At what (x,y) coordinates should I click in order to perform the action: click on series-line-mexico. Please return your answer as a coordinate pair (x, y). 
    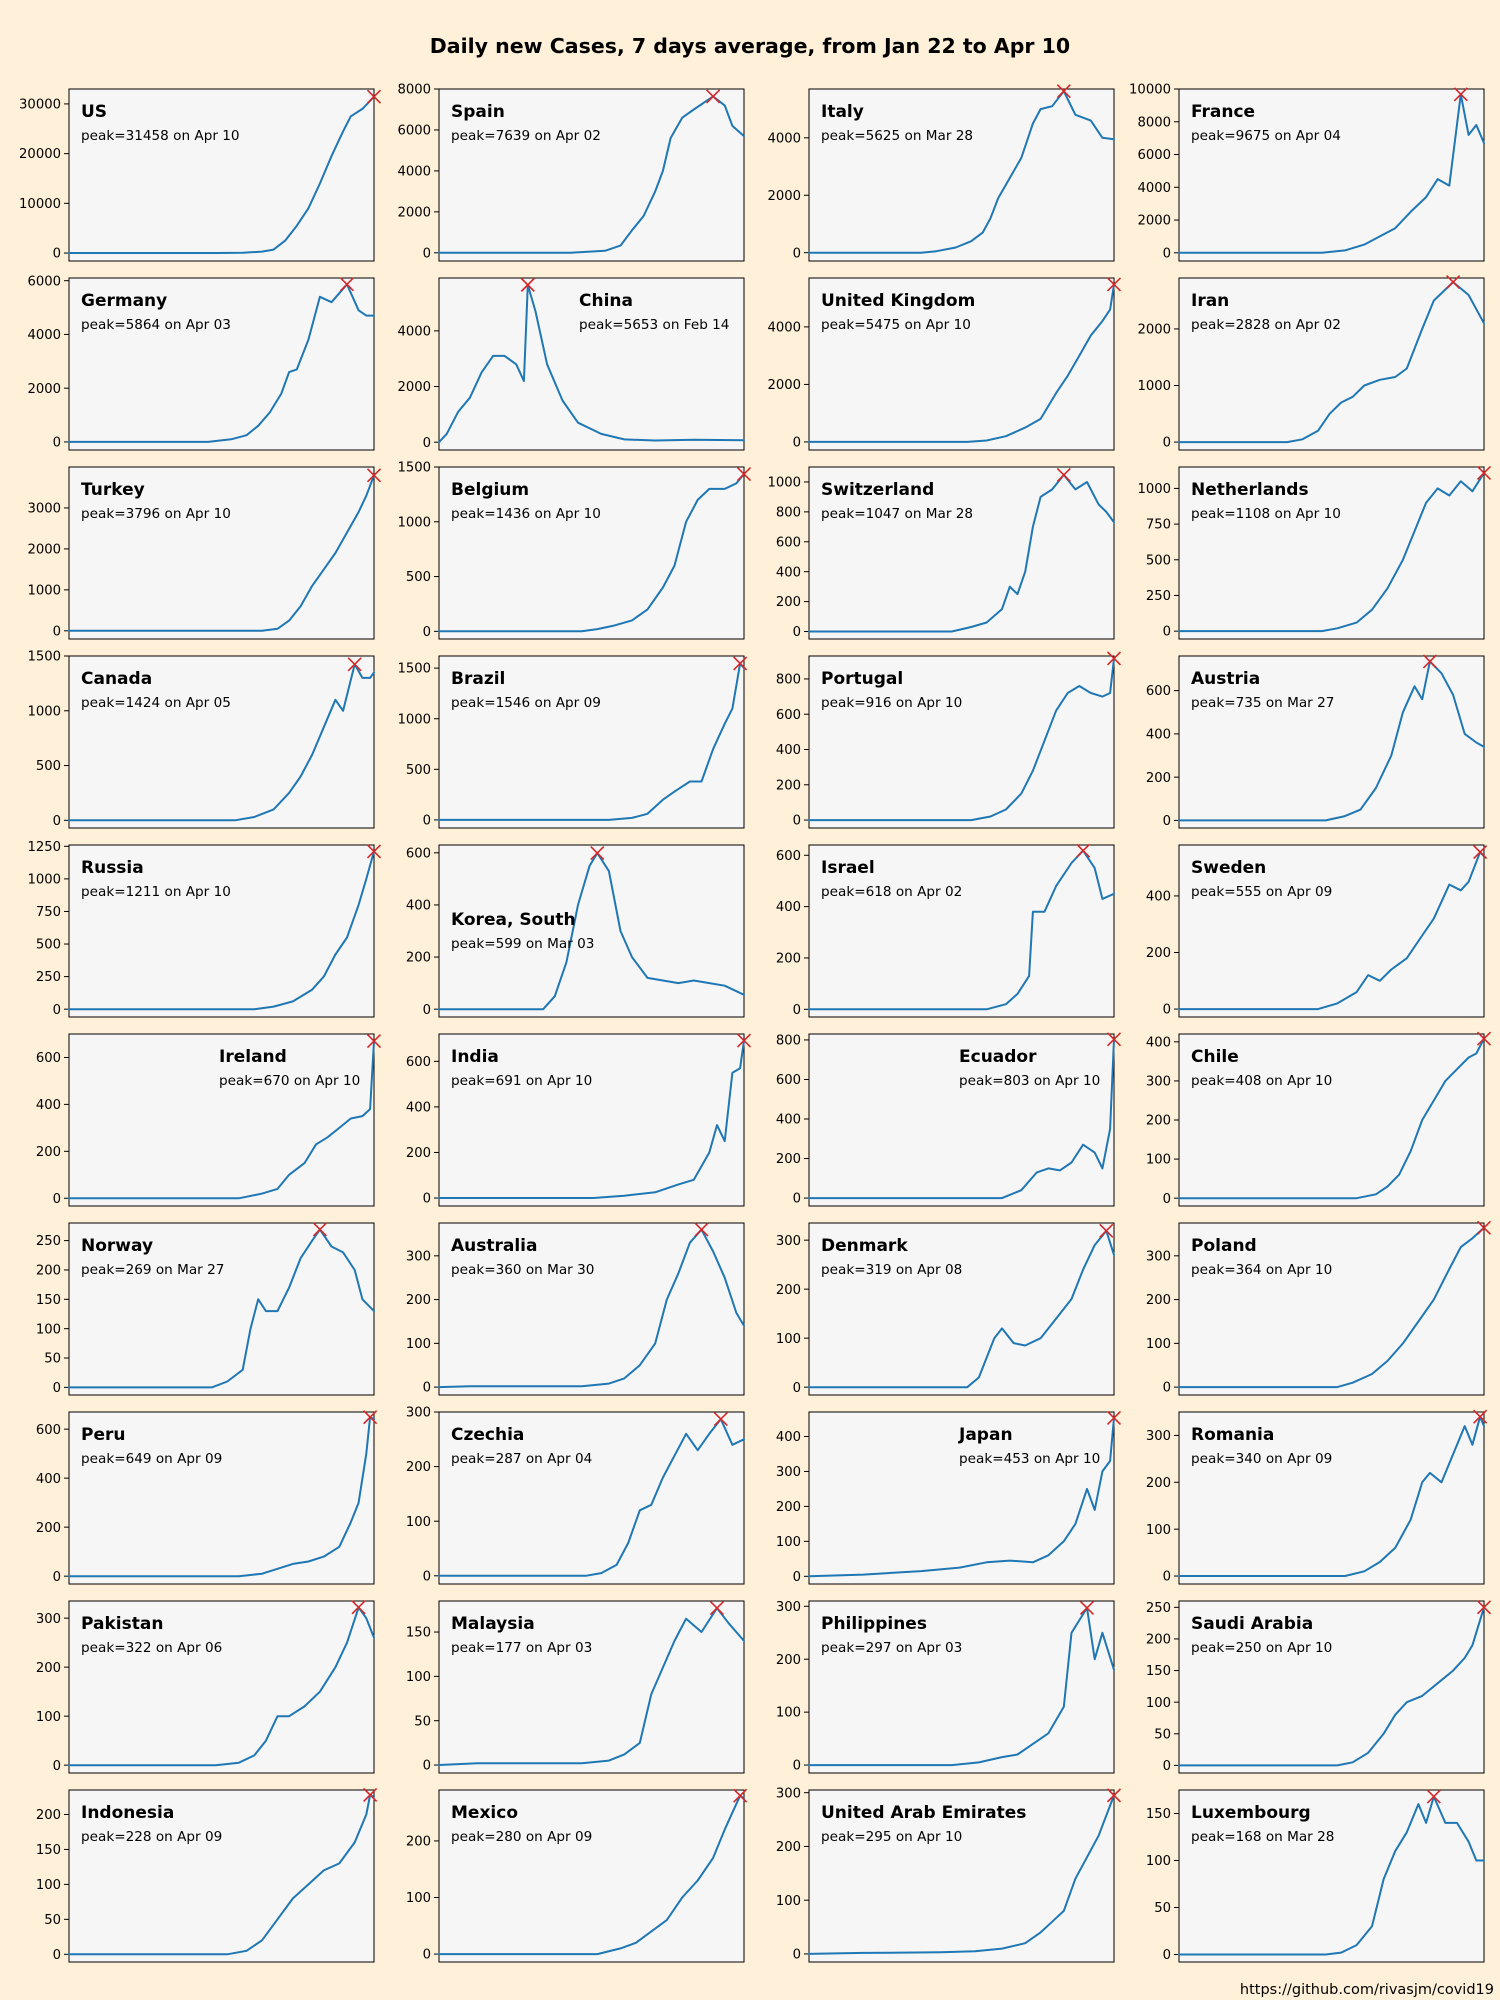
    Looking at the image, I should click on (591, 1875).